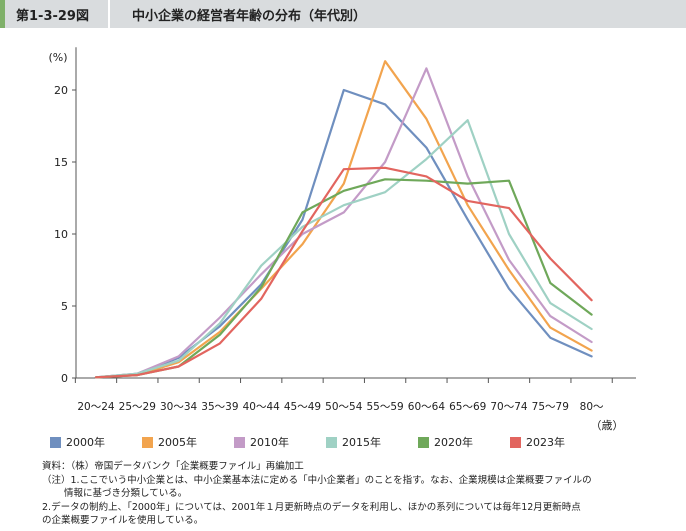 This screenshot has height=531, width=686. Describe the element at coordinates (137, 407) in the screenshot. I see `x-tick-label: 25〜29` at that location.